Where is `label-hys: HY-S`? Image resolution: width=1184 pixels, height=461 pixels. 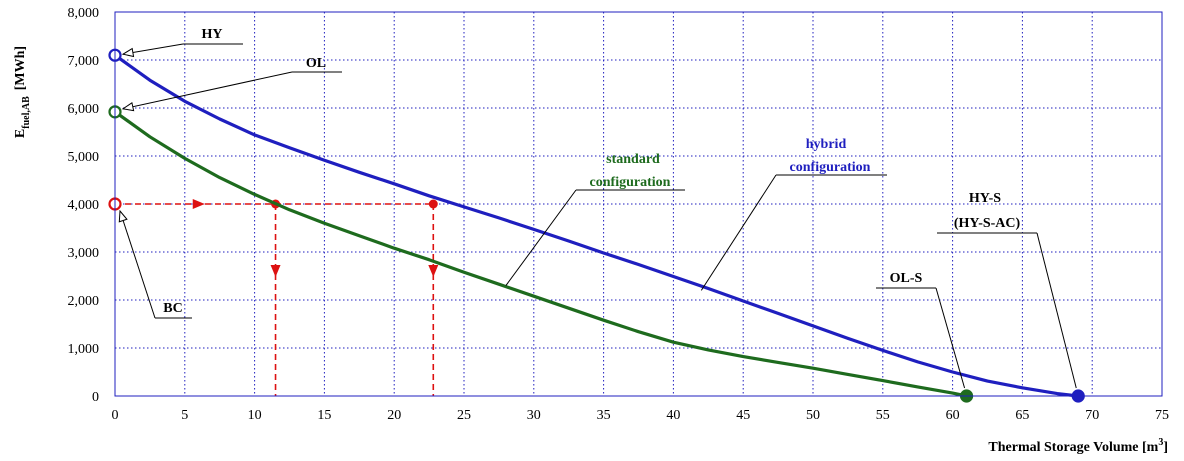
label-hys: HY-S is located at coordinates (985, 198).